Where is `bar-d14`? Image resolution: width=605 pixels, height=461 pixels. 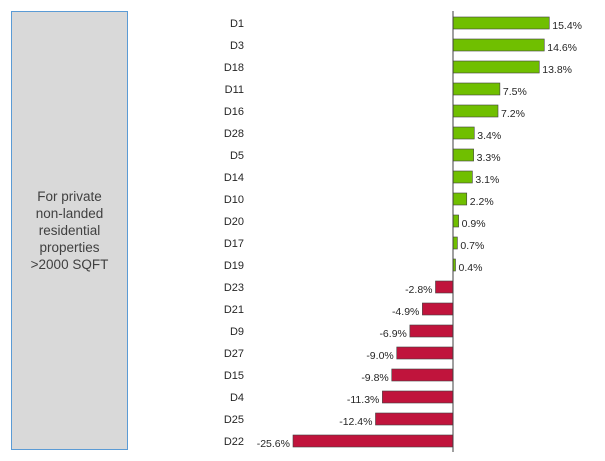
bar-d14 is located at coordinates (462, 177).